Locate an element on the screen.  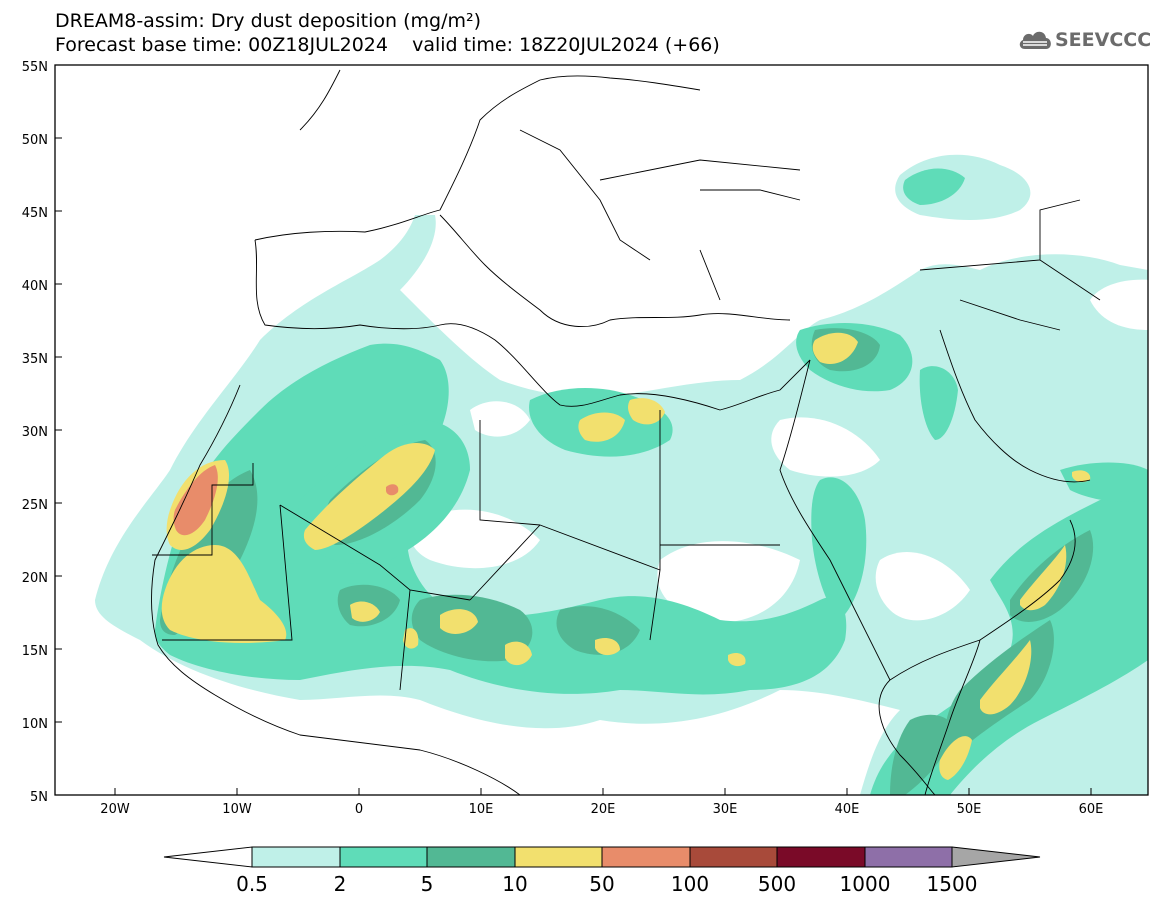
lon-label: 60E is located at coordinates (1091, 809).